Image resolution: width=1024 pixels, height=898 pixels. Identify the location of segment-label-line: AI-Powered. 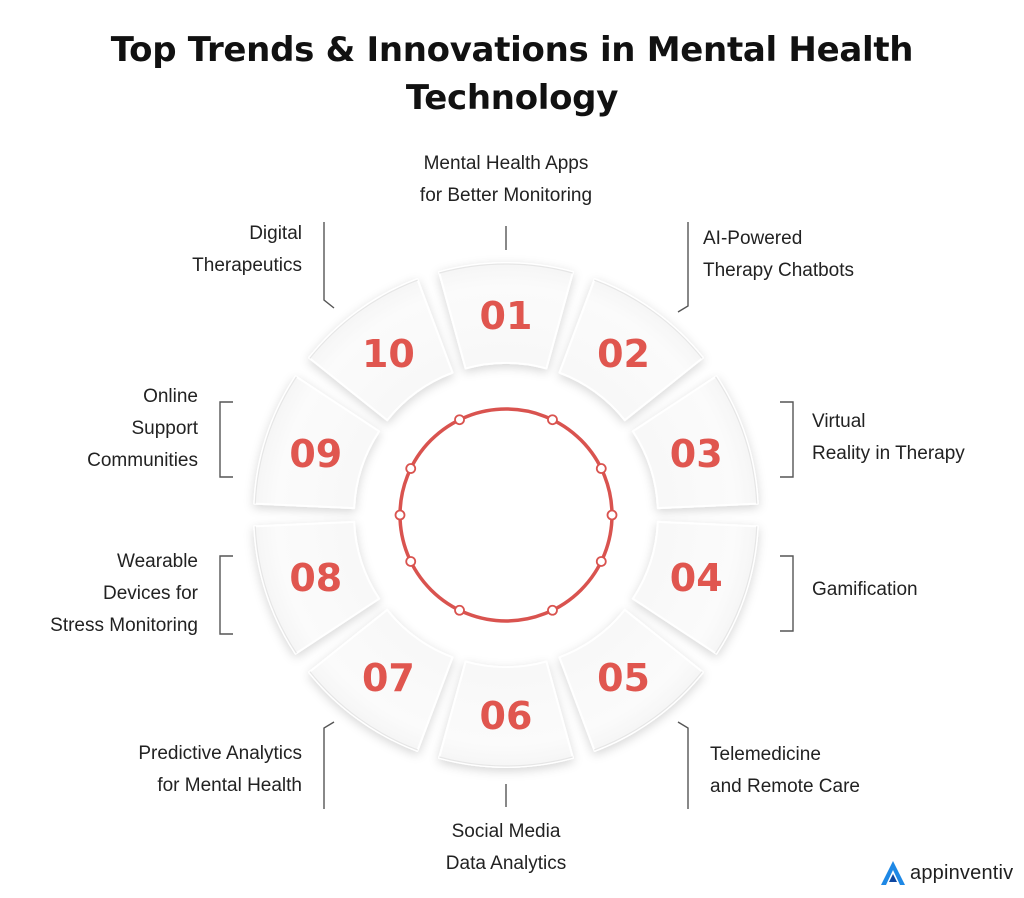
(753, 238).